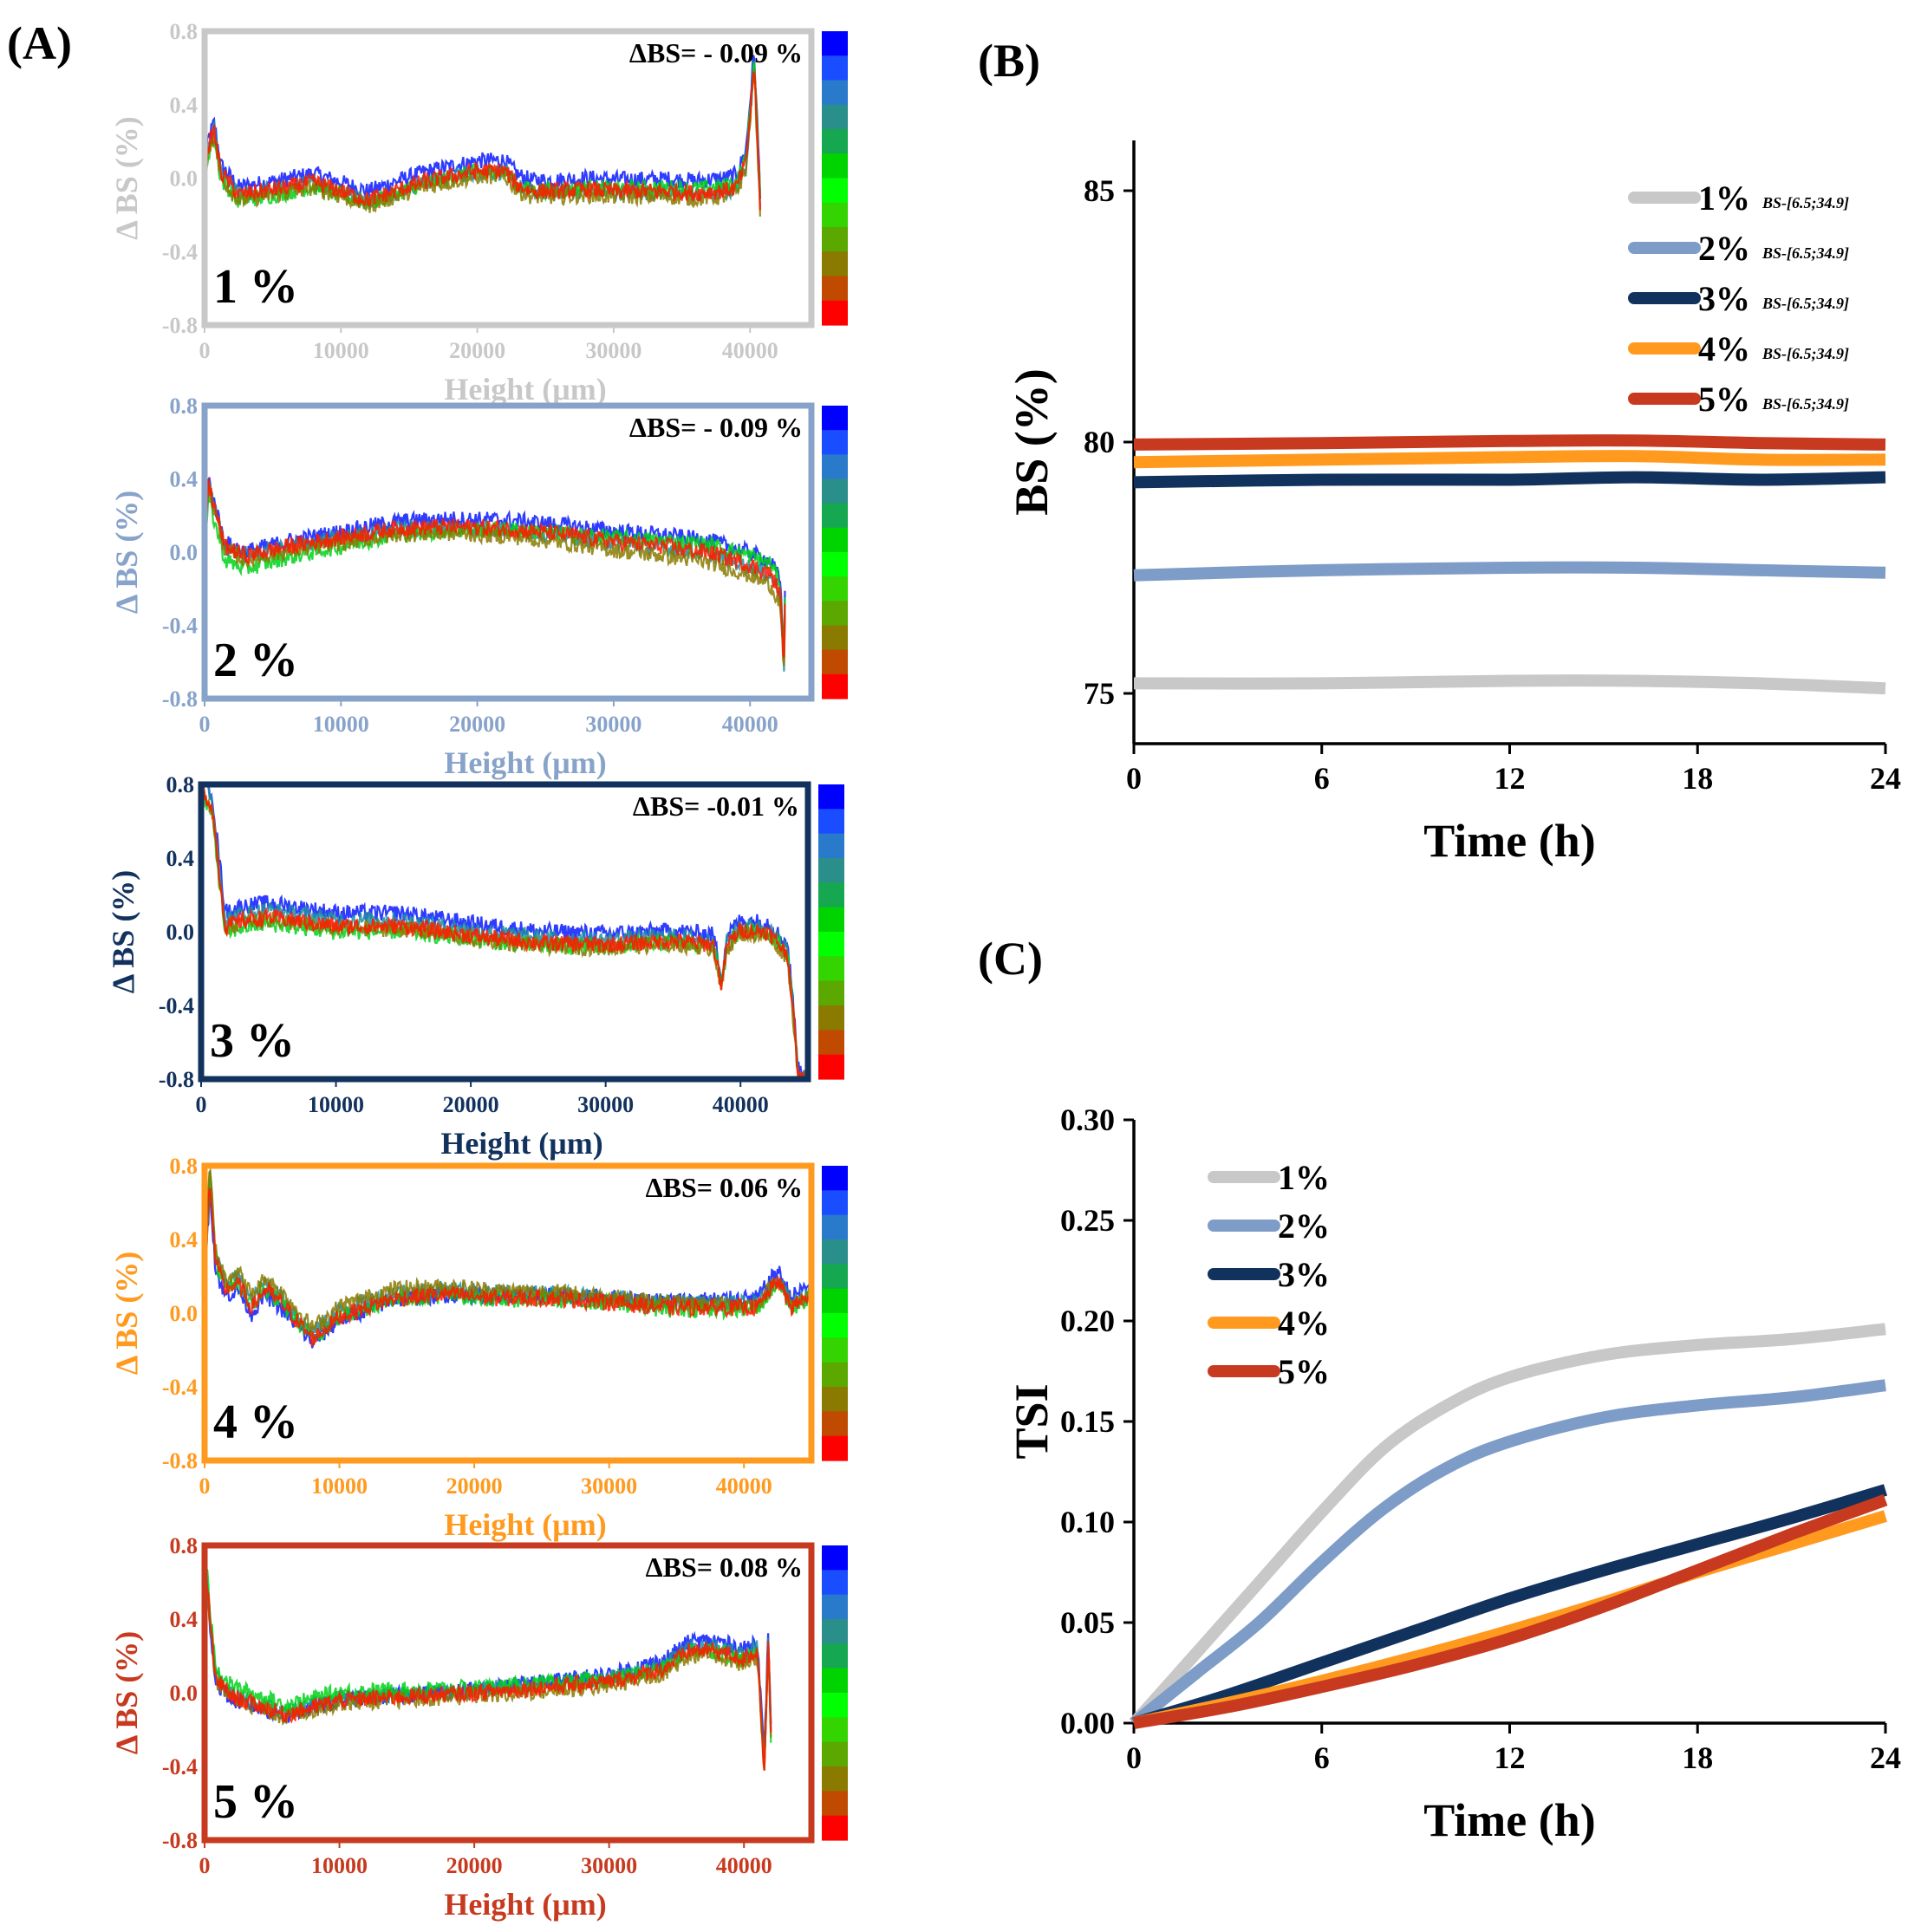 The width and height of the screenshot is (1921, 1932). What do you see at coordinates (1510, 1820) in the screenshot?
I see `x-axis-label: Time (h)` at bounding box center [1510, 1820].